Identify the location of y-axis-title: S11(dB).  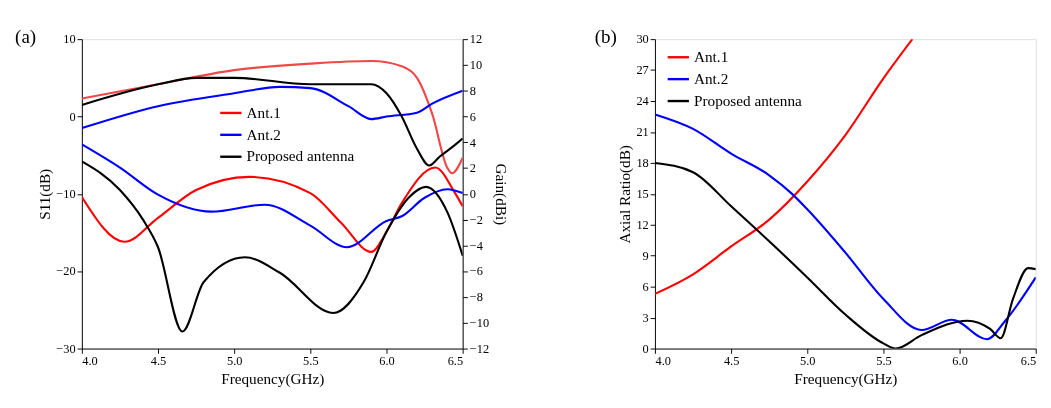
(44, 194).